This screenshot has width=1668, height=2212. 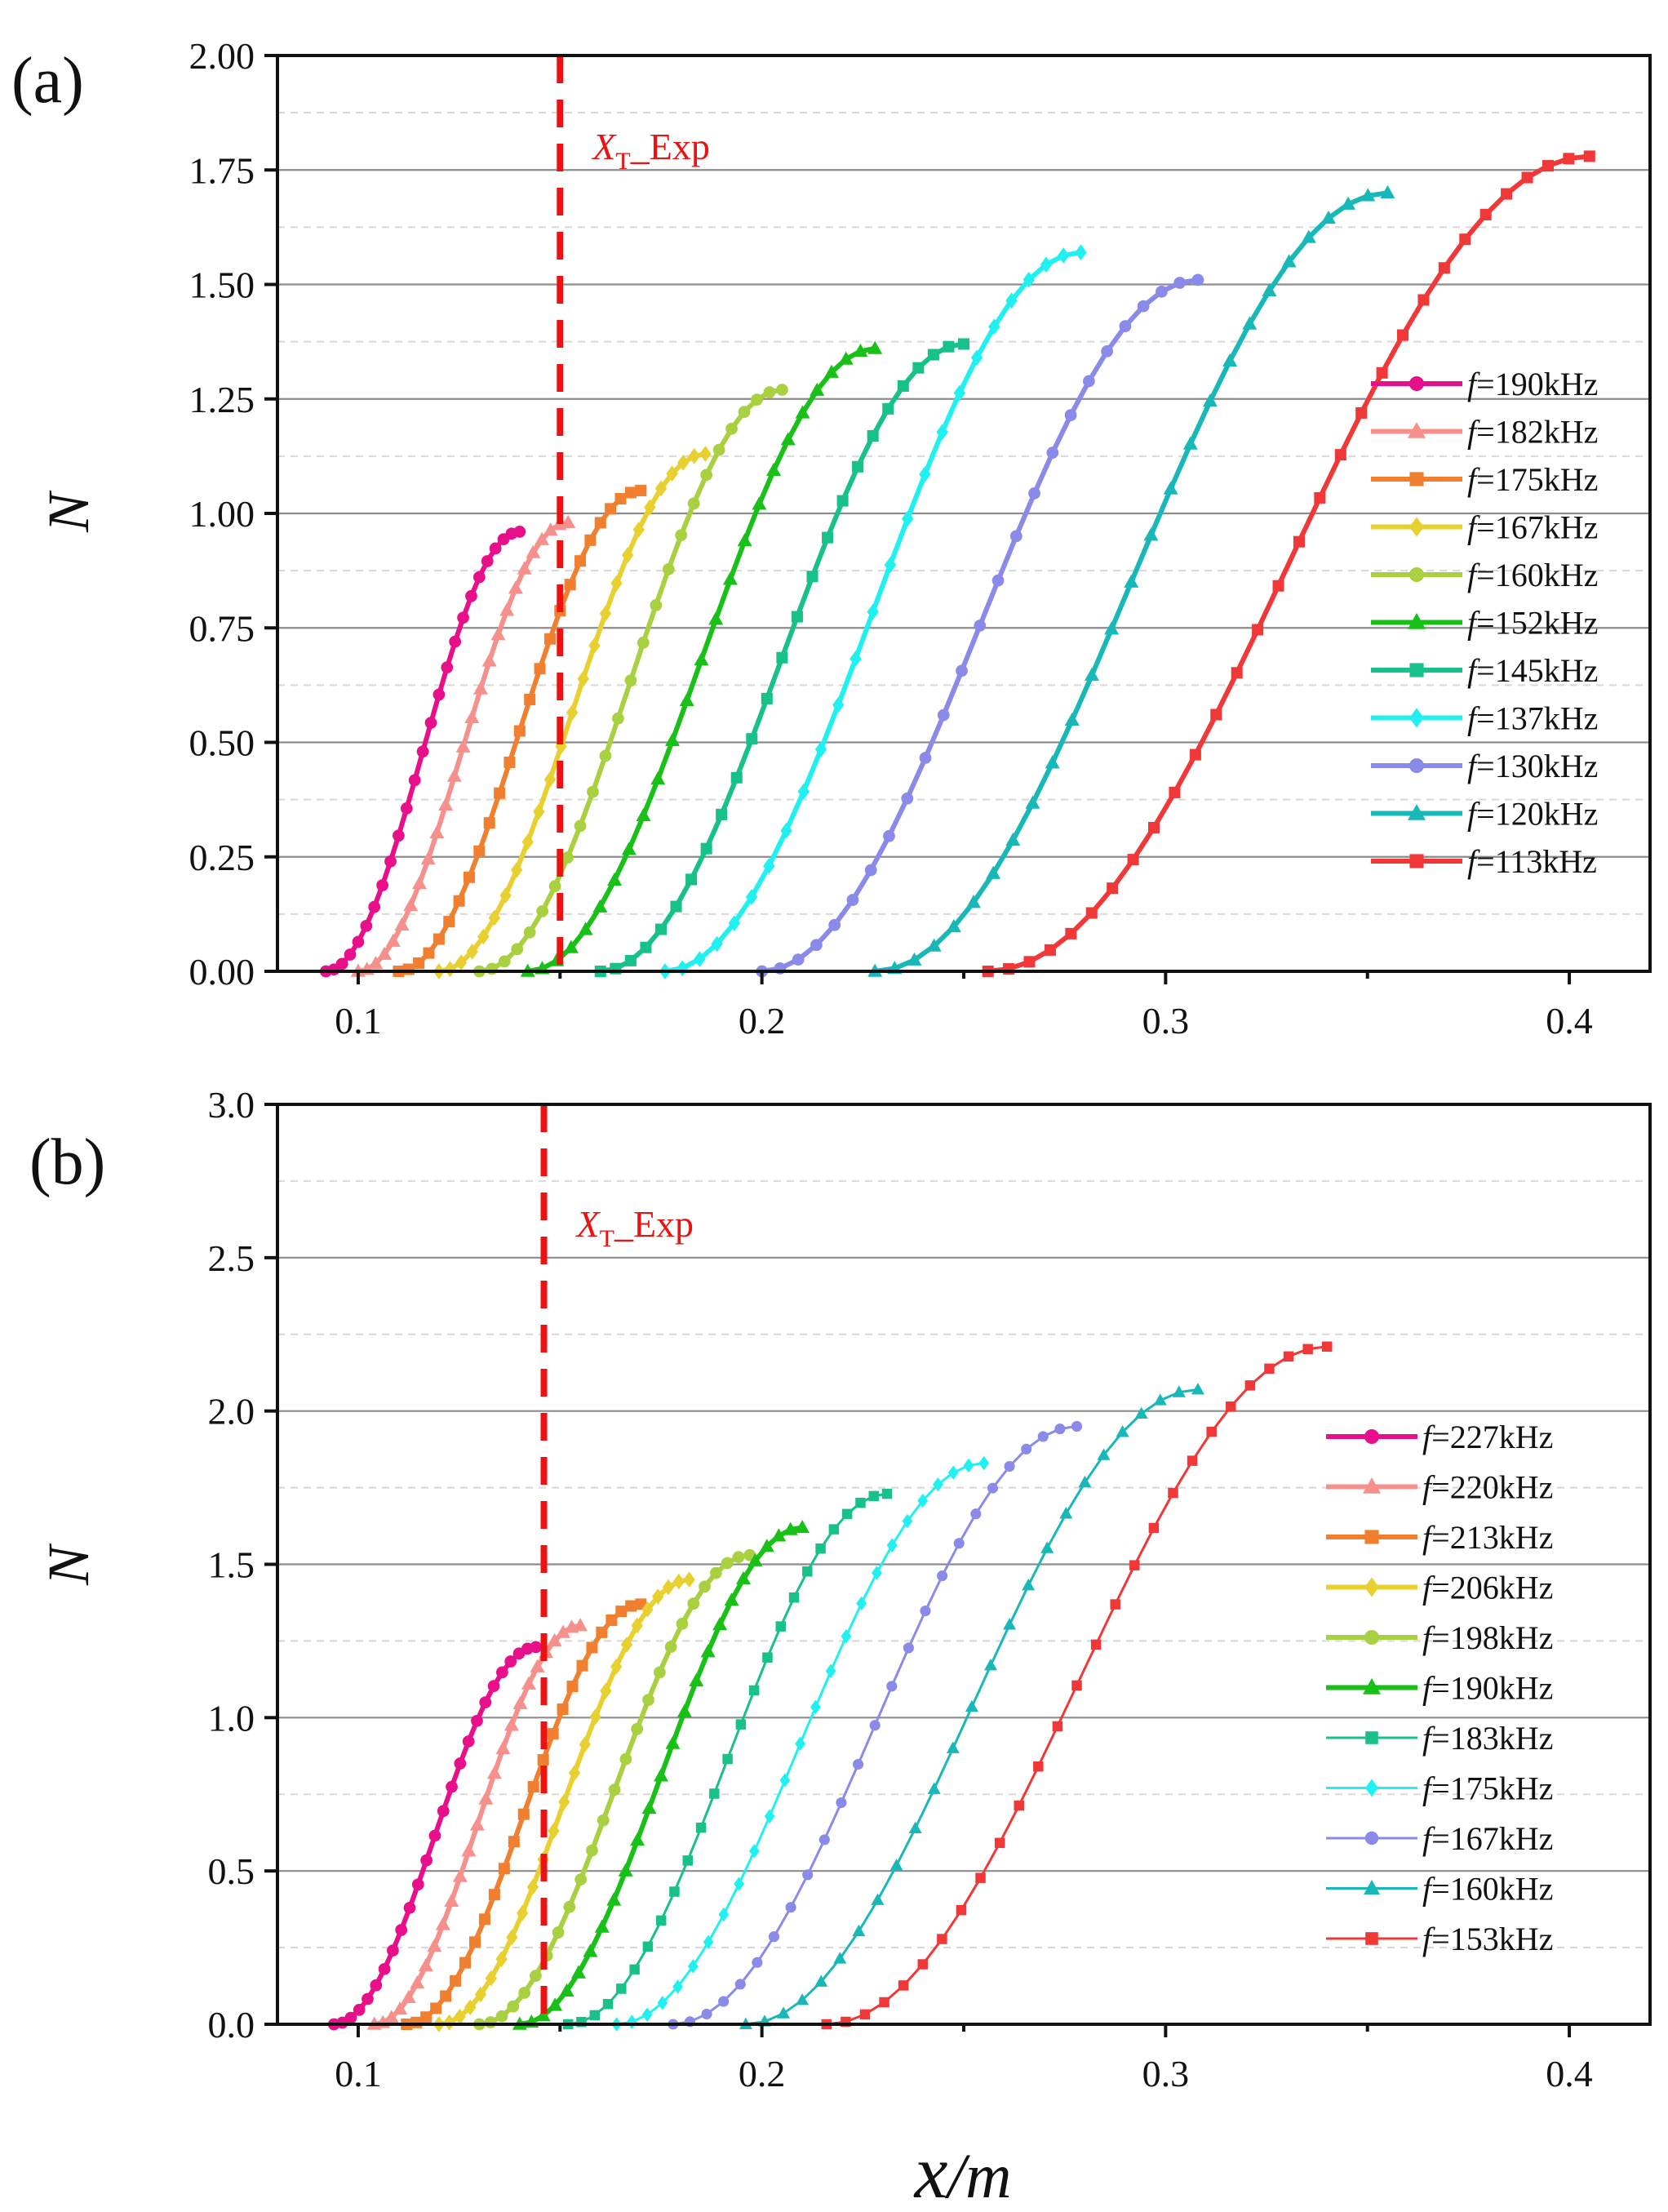 What do you see at coordinates (1416, 670) in the screenshot?
I see `legend-marker-145kHz` at bounding box center [1416, 670].